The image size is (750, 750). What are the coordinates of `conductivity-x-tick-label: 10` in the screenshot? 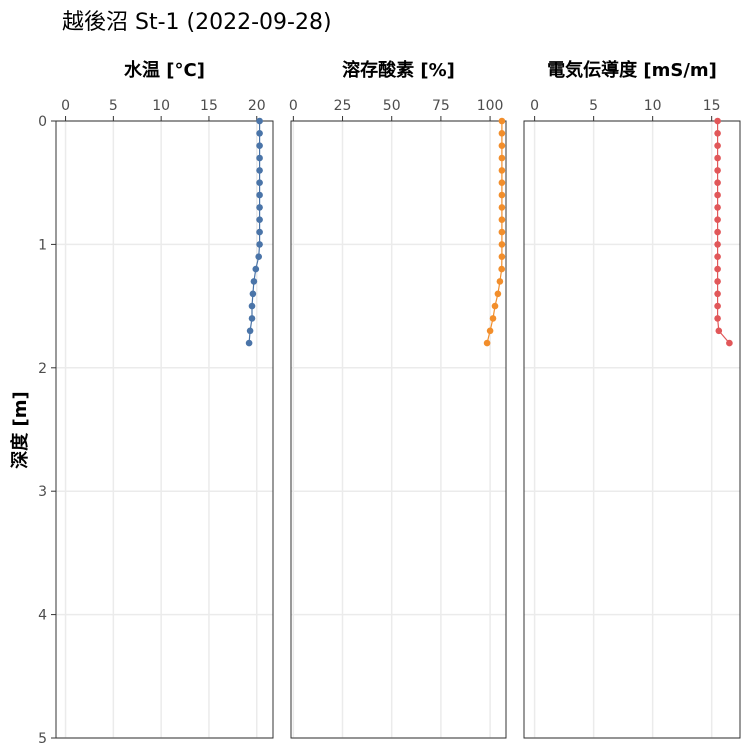 It's located at (653, 106).